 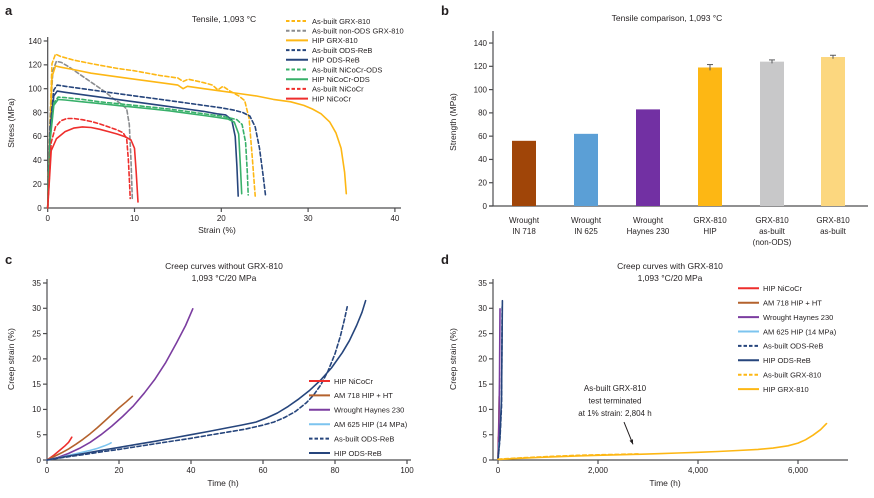 What do you see at coordinates (670, 266) in the screenshot?
I see `chart-title: Creep curves with GRX-810` at bounding box center [670, 266].